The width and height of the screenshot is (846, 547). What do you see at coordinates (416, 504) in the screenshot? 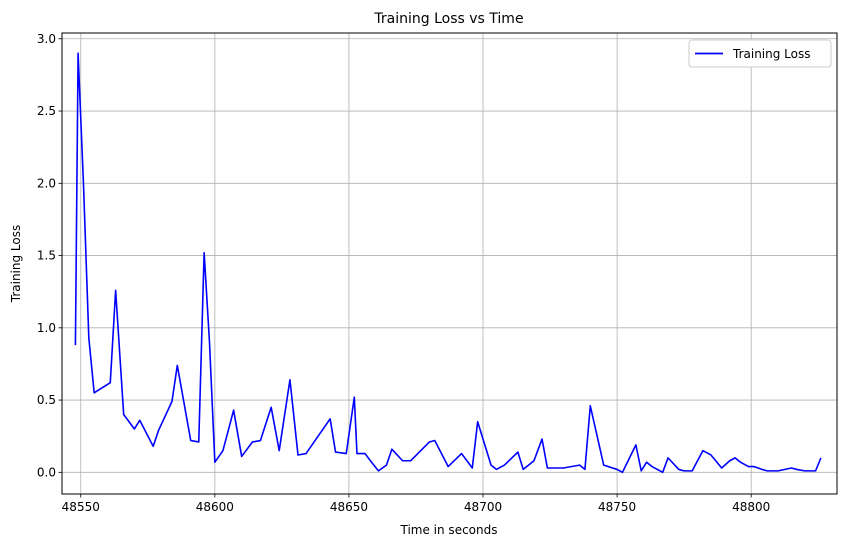
I see `x-axis-ticks: 48550 48600 48650 48700 48750 48800` at bounding box center [416, 504].